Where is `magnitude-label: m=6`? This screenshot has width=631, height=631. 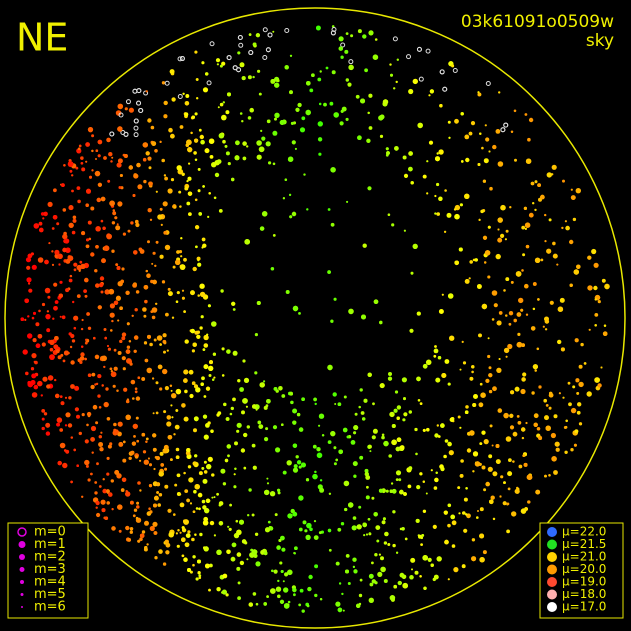
magnitude-label: m=6 is located at coordinates (50, 607).